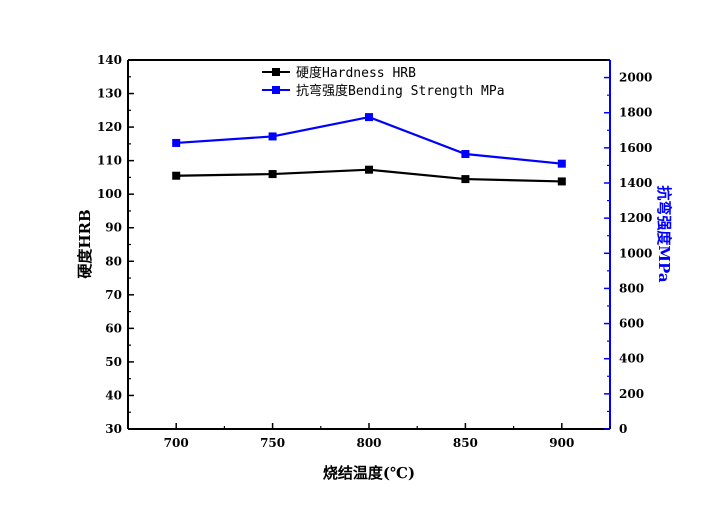  Describe the element at coordinates (113, 328) in the screenshot. I see `y-tick-label-3: 60` at that location.